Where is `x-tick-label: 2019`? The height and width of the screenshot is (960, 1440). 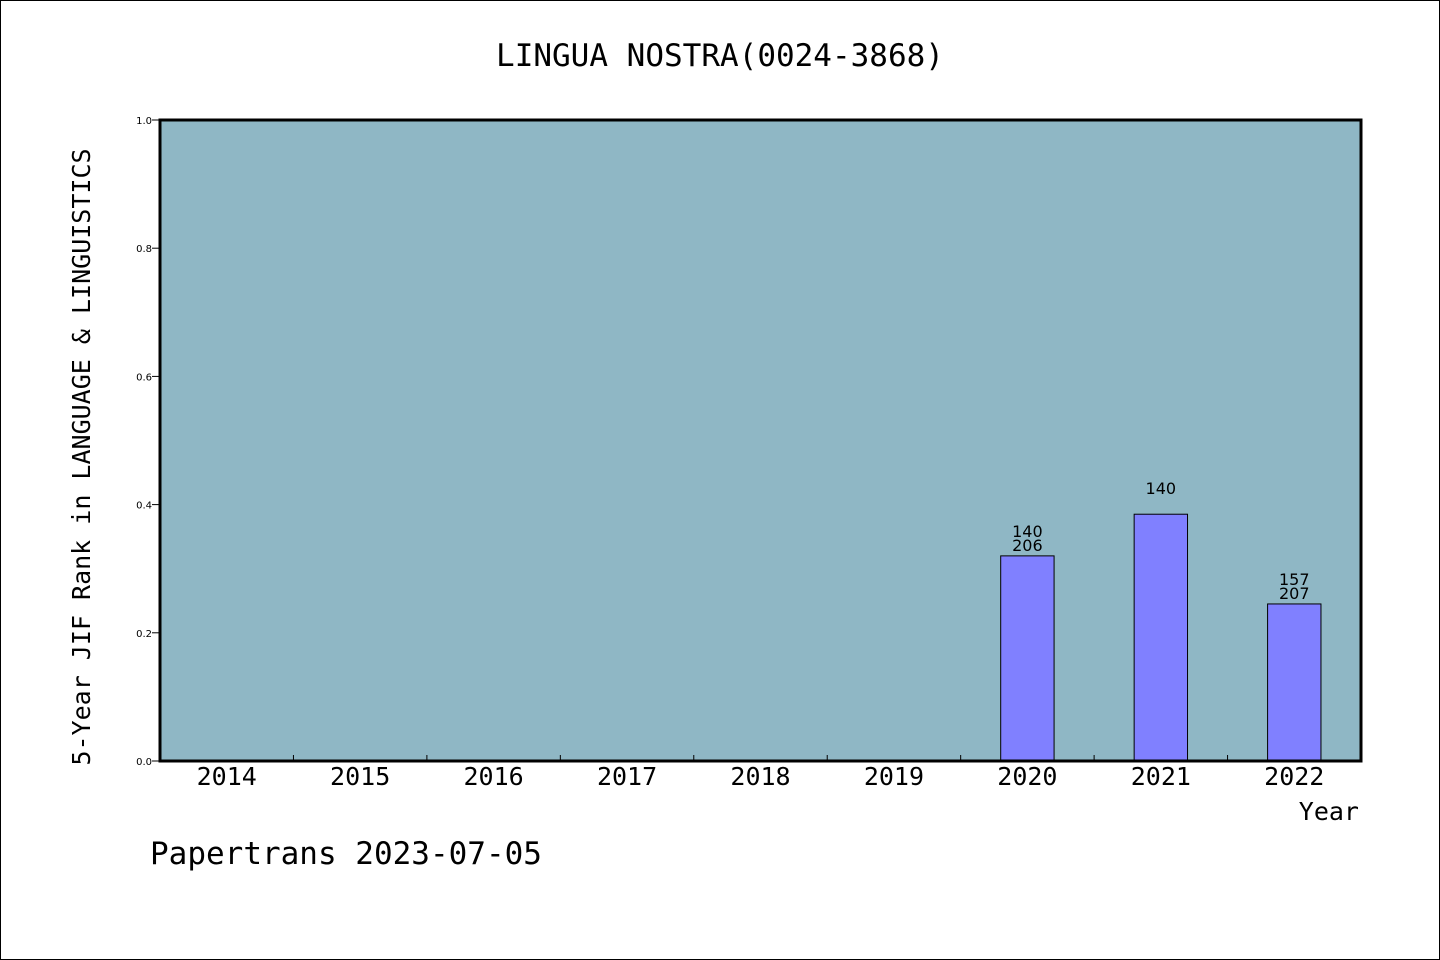 x-tick-label: 2019 is located at coordinates (894, 776).